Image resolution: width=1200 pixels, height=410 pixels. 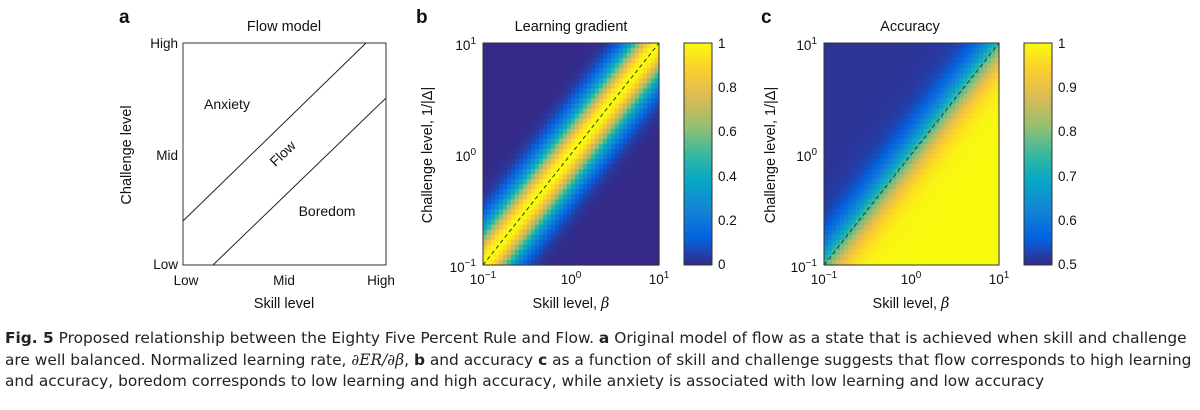 I want to click on panel-a-axes, so click(x=284, y=154).